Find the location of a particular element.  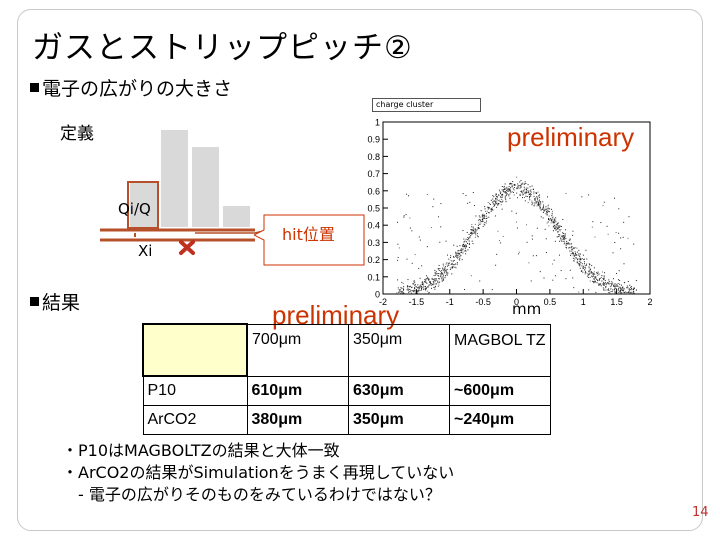

x-tick-label: -1.5 is located at coordinates (417, 302).